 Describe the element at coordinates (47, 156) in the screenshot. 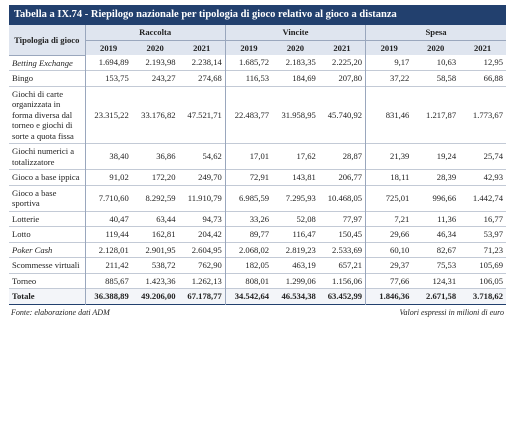

I see `row-label: Giochi numerici a totalizzatore` at that location.